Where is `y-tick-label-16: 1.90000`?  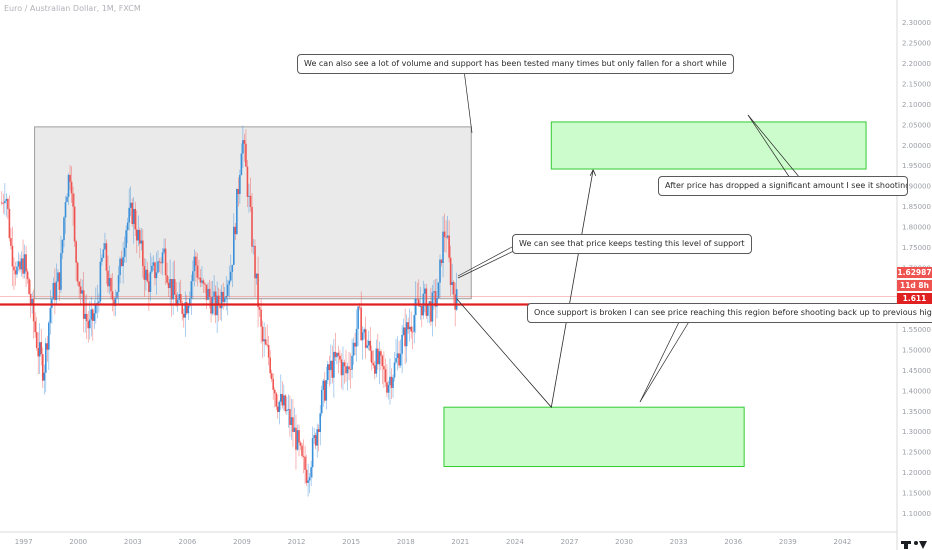
y-tick-label-16: 1.90000 is located at coordinates (916, 187).